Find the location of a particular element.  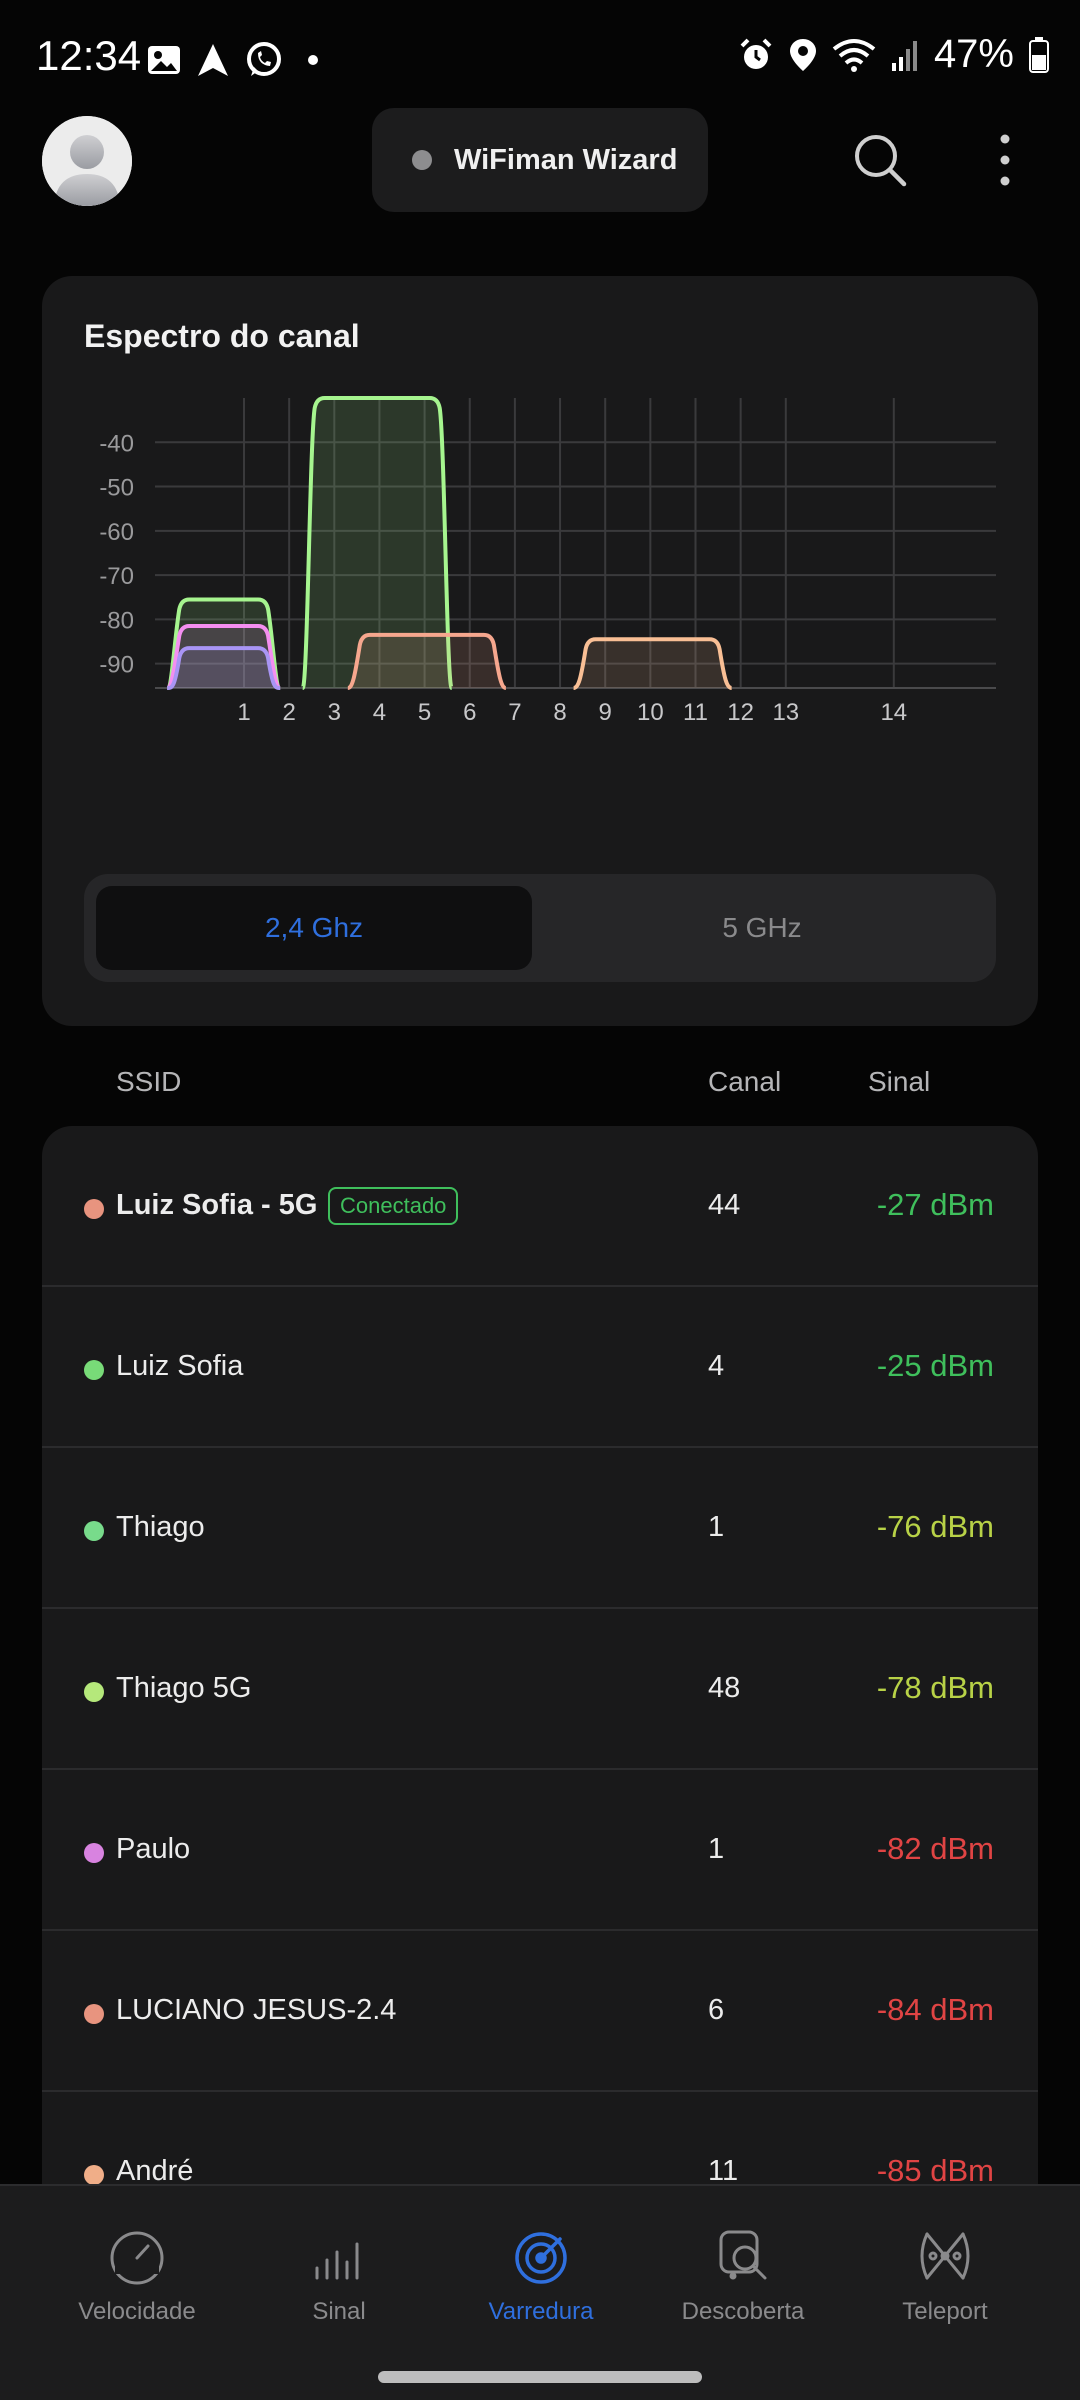

wifi-icon is located at coordinates (854, 55).